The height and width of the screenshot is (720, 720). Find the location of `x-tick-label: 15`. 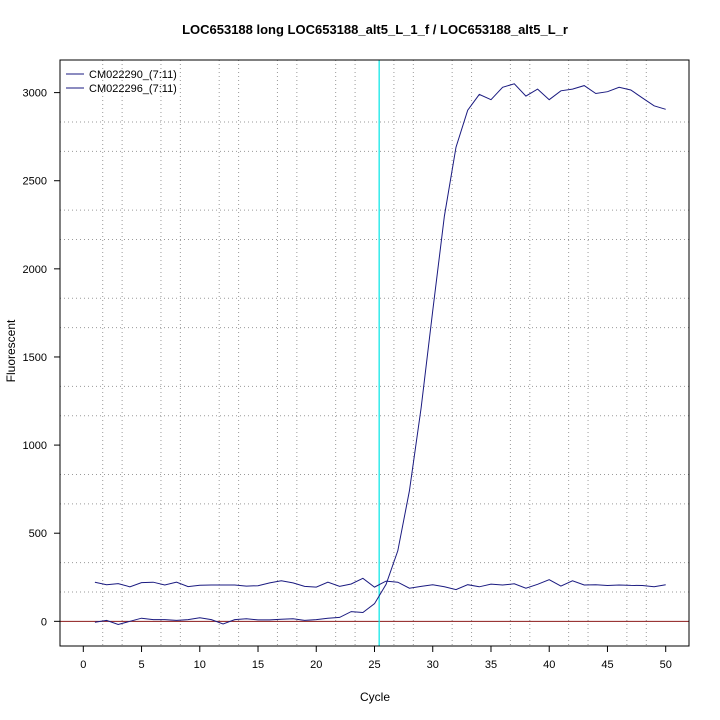

x-tick-label: 15 is located at coordinates (258, 665).